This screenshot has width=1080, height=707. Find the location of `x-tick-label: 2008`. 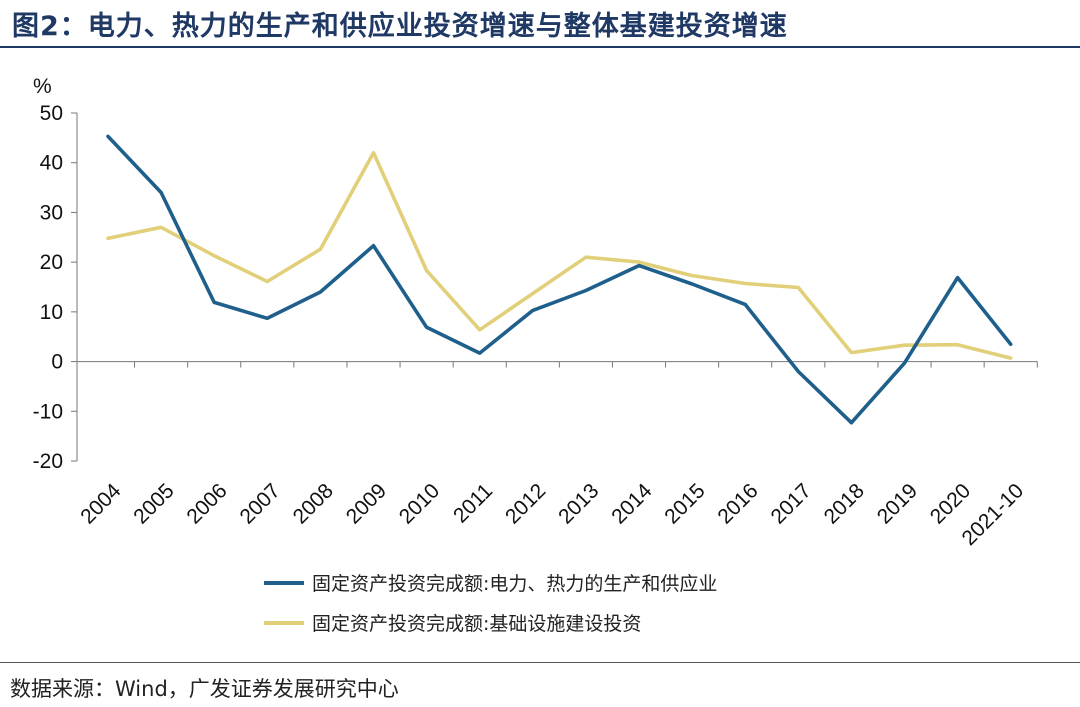

x-tick-label: 2008 is located at coordinates (313, 503).